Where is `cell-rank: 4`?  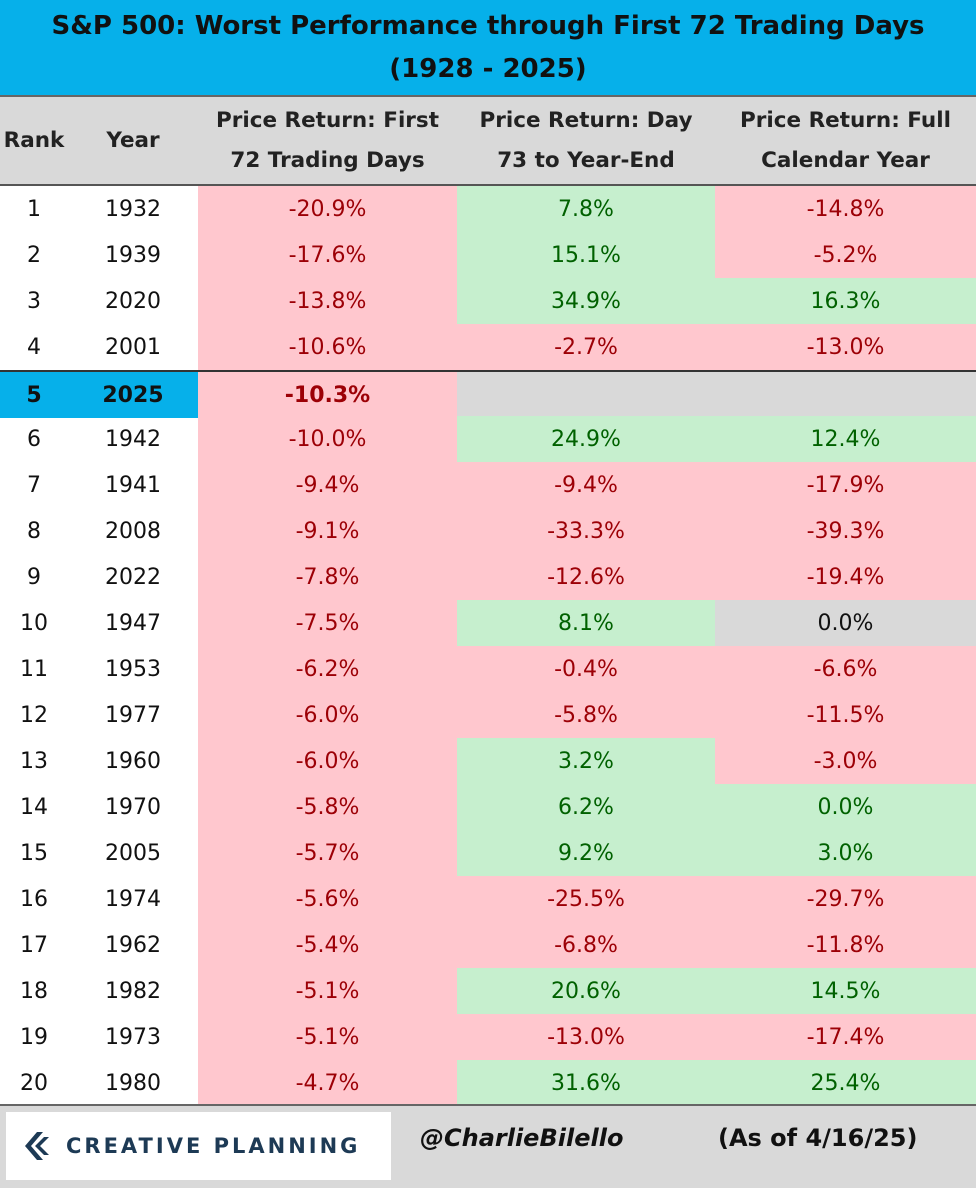 cell-rank: 4 is located at coordinates (34, 347).